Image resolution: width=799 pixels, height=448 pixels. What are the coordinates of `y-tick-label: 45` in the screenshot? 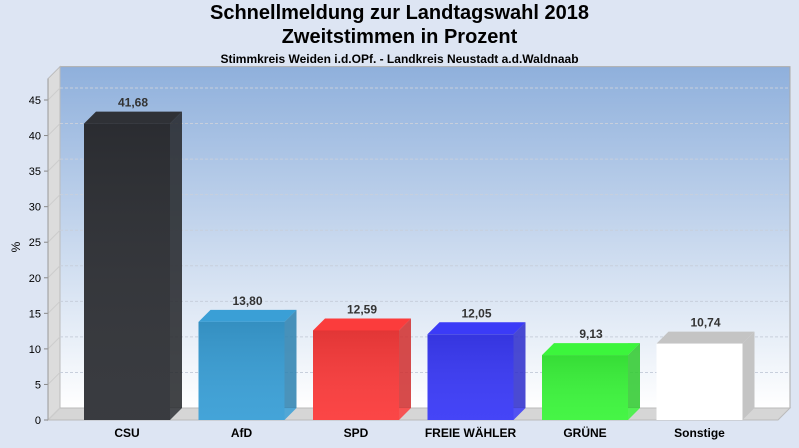 It's located at (35, 101).